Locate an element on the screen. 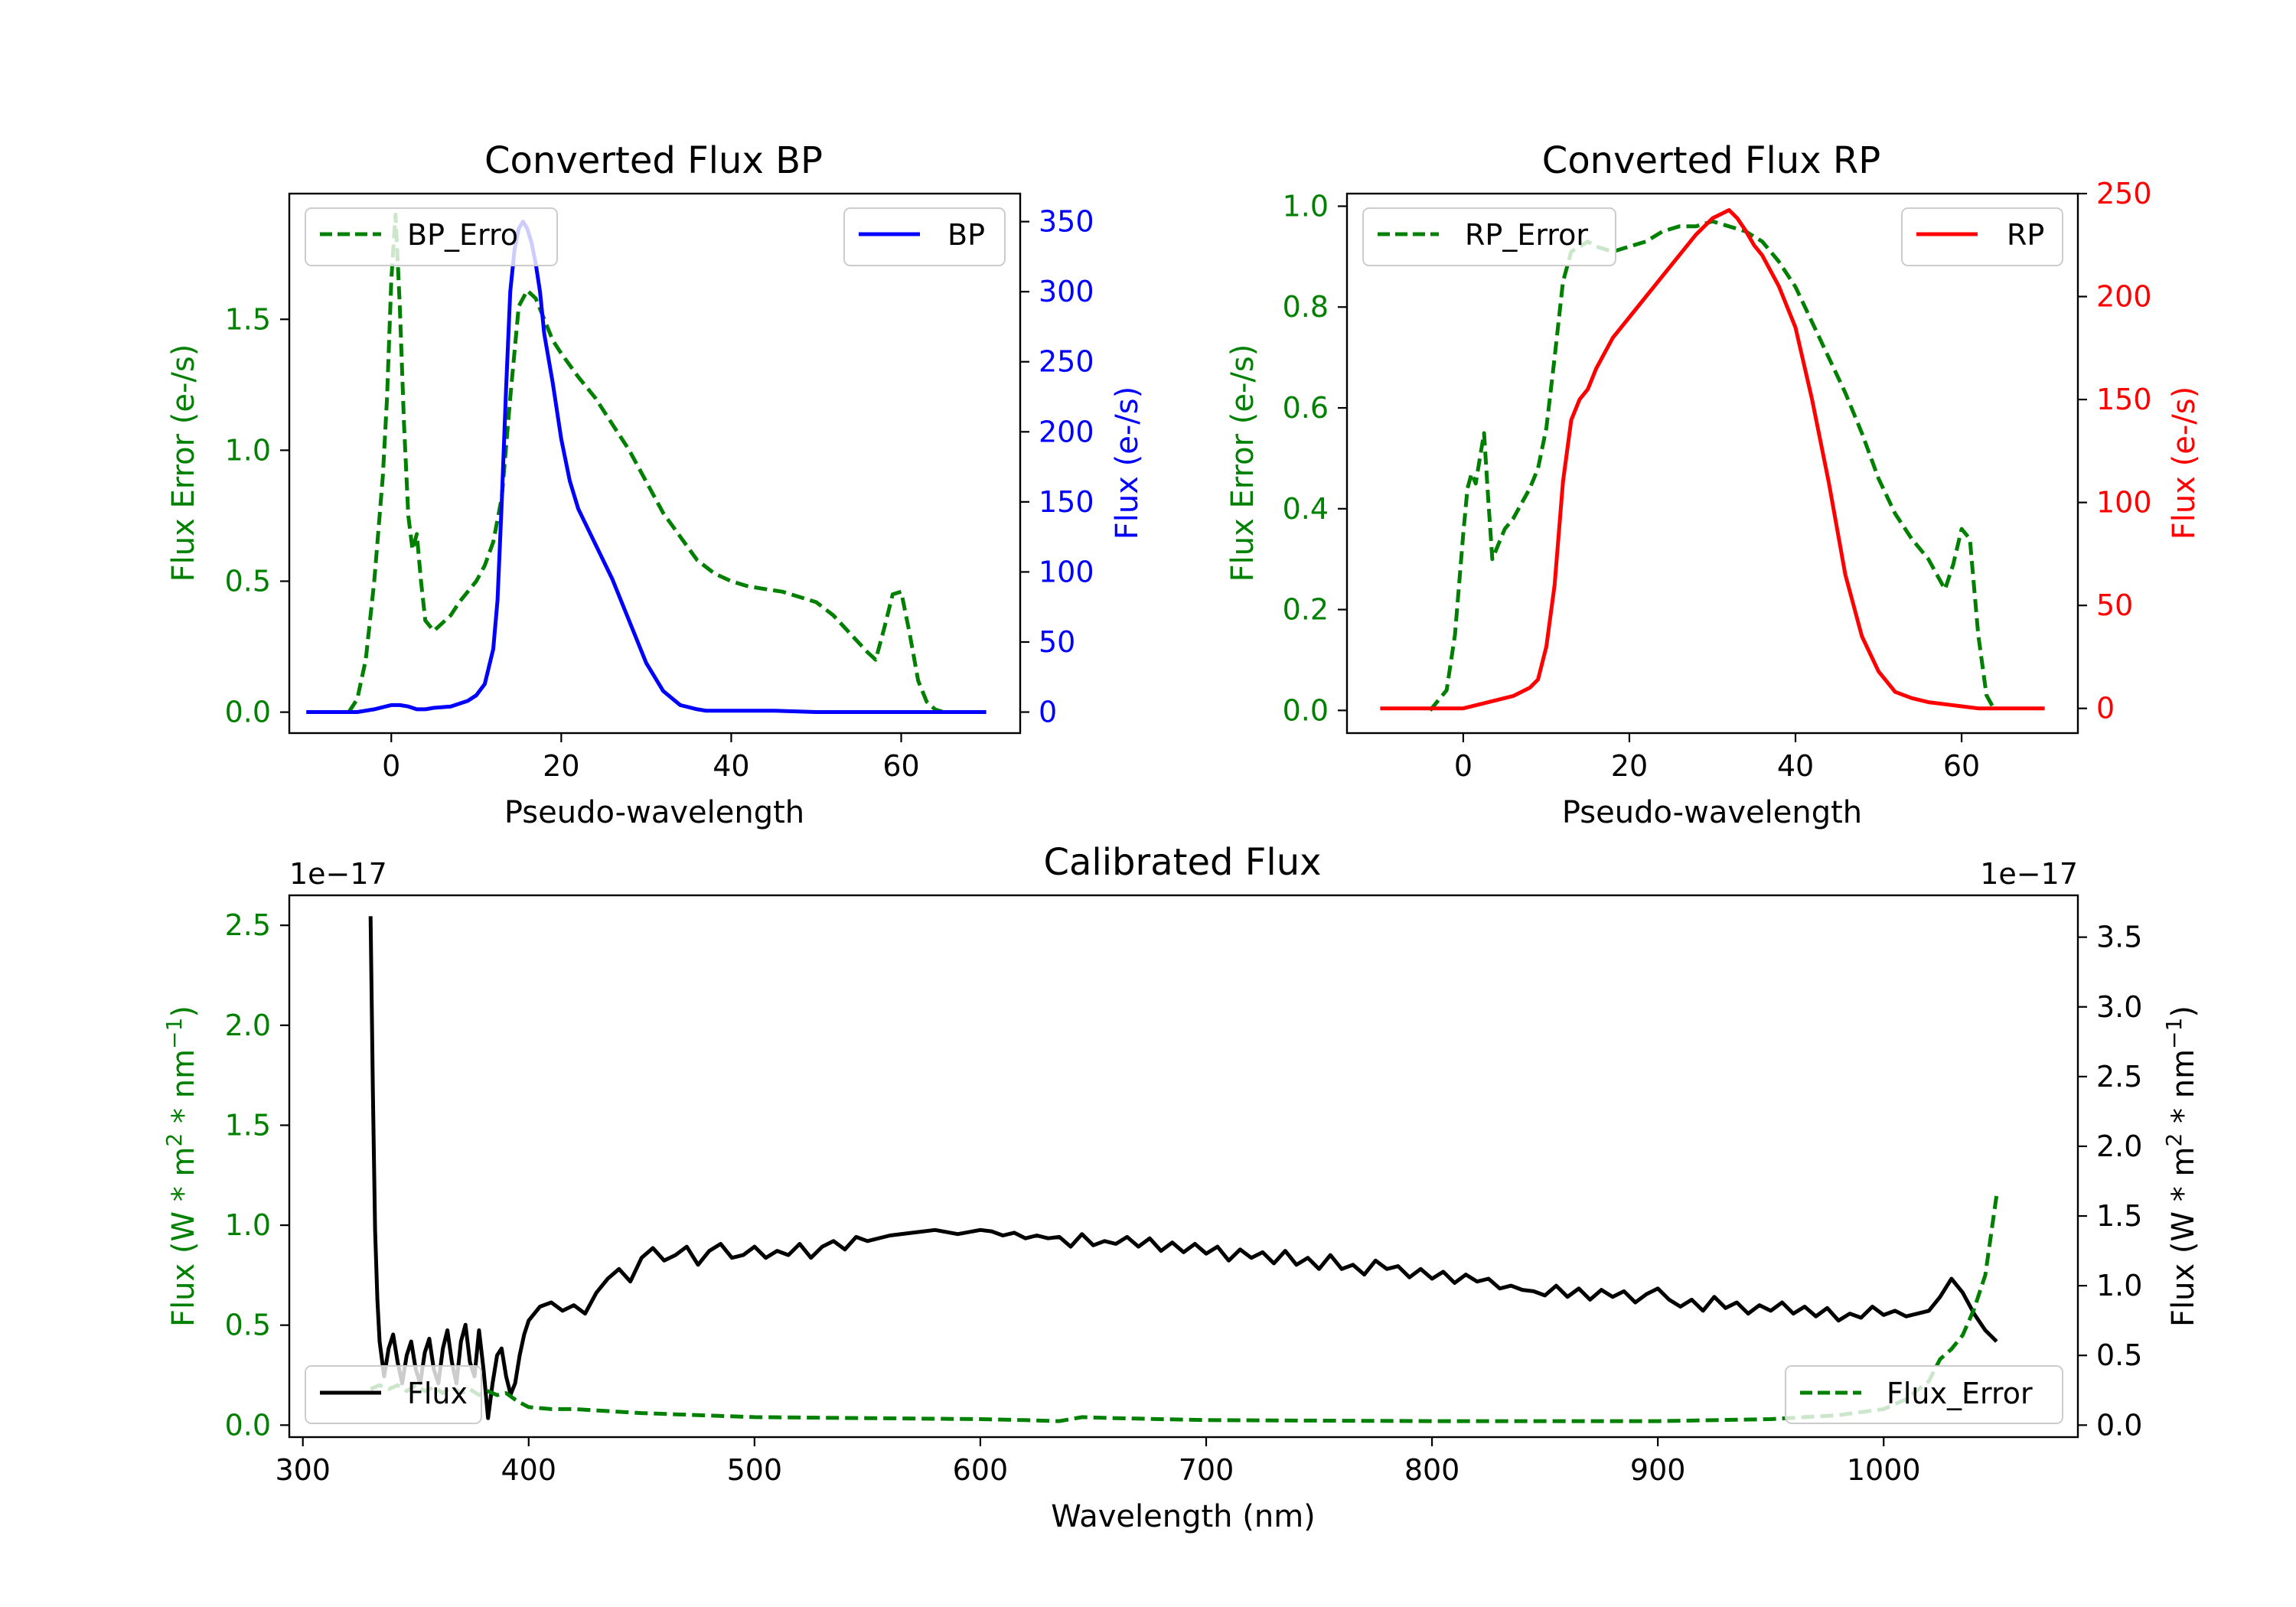  legend-label: RP_Error is located at coordinates (1526, 235).